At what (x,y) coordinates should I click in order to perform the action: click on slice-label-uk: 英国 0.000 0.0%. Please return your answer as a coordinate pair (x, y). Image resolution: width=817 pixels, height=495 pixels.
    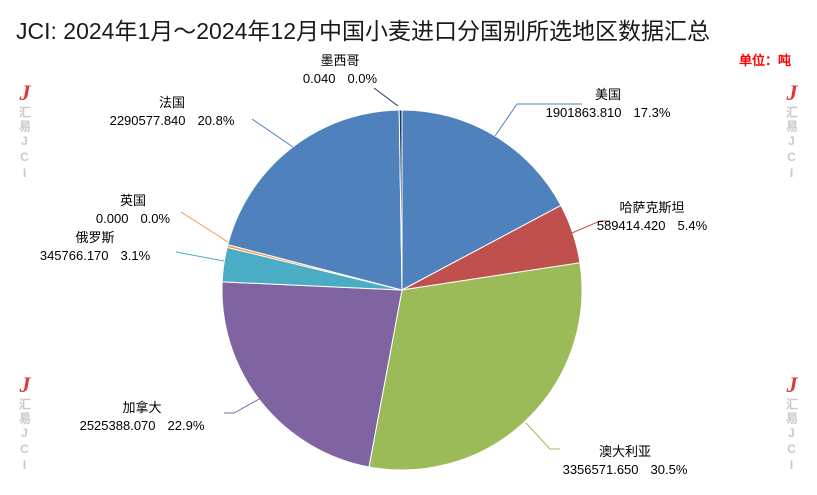
    Looking at the image, I should click on (133, 210).